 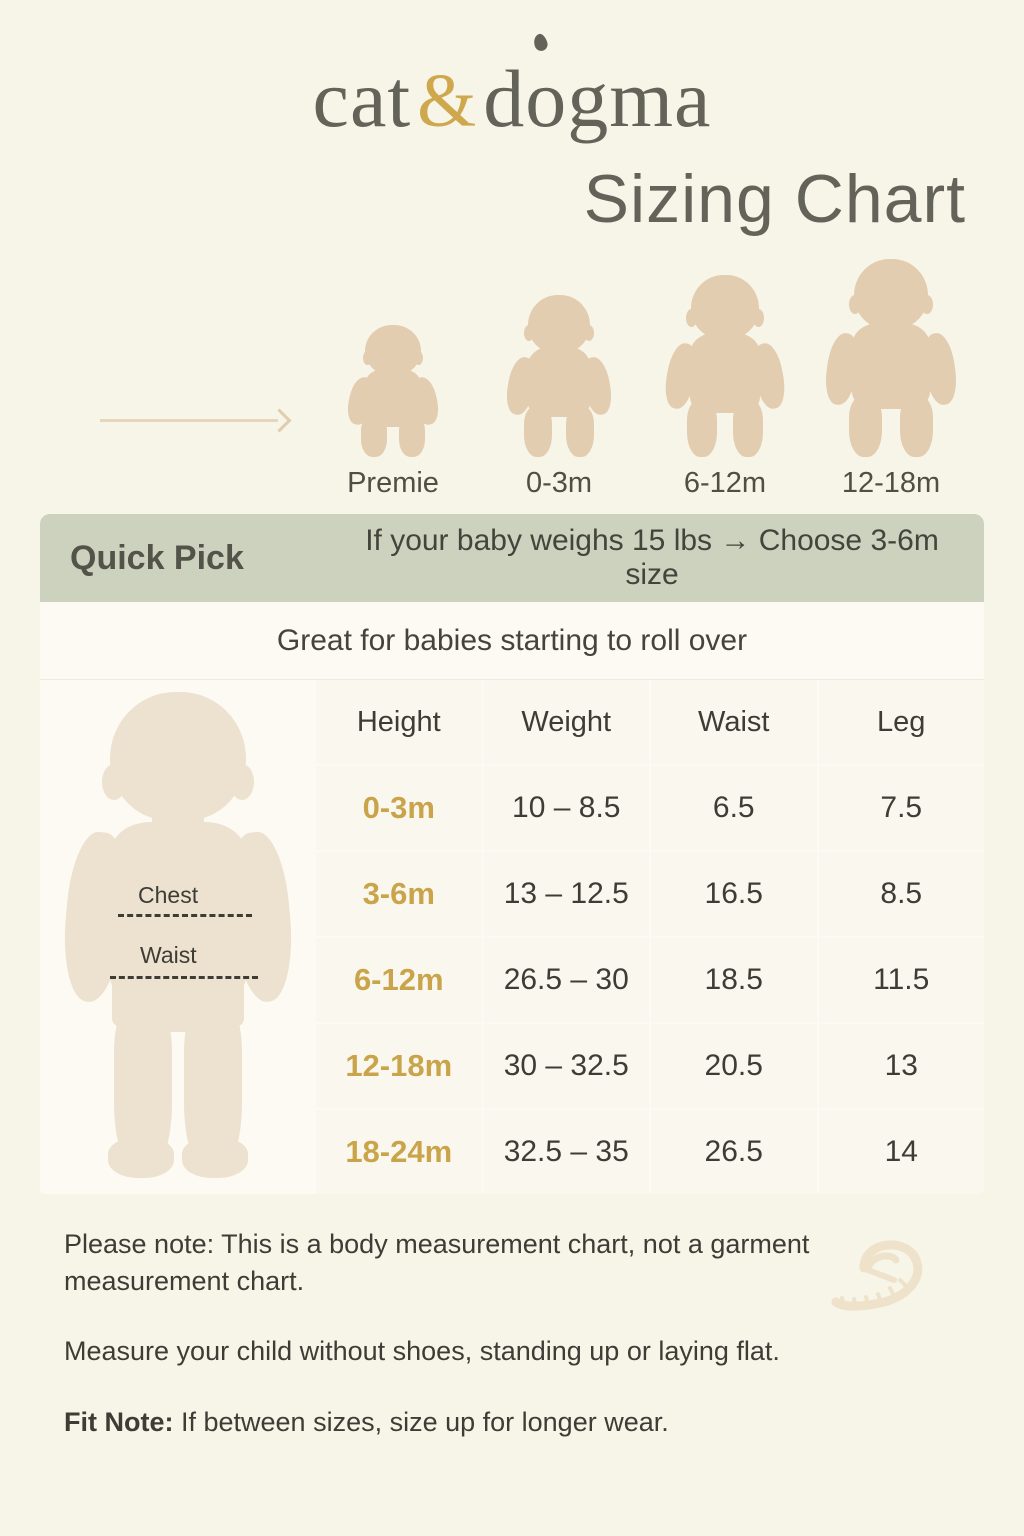 I want to click on diagram-ear-left, so click(x=114, y=782).